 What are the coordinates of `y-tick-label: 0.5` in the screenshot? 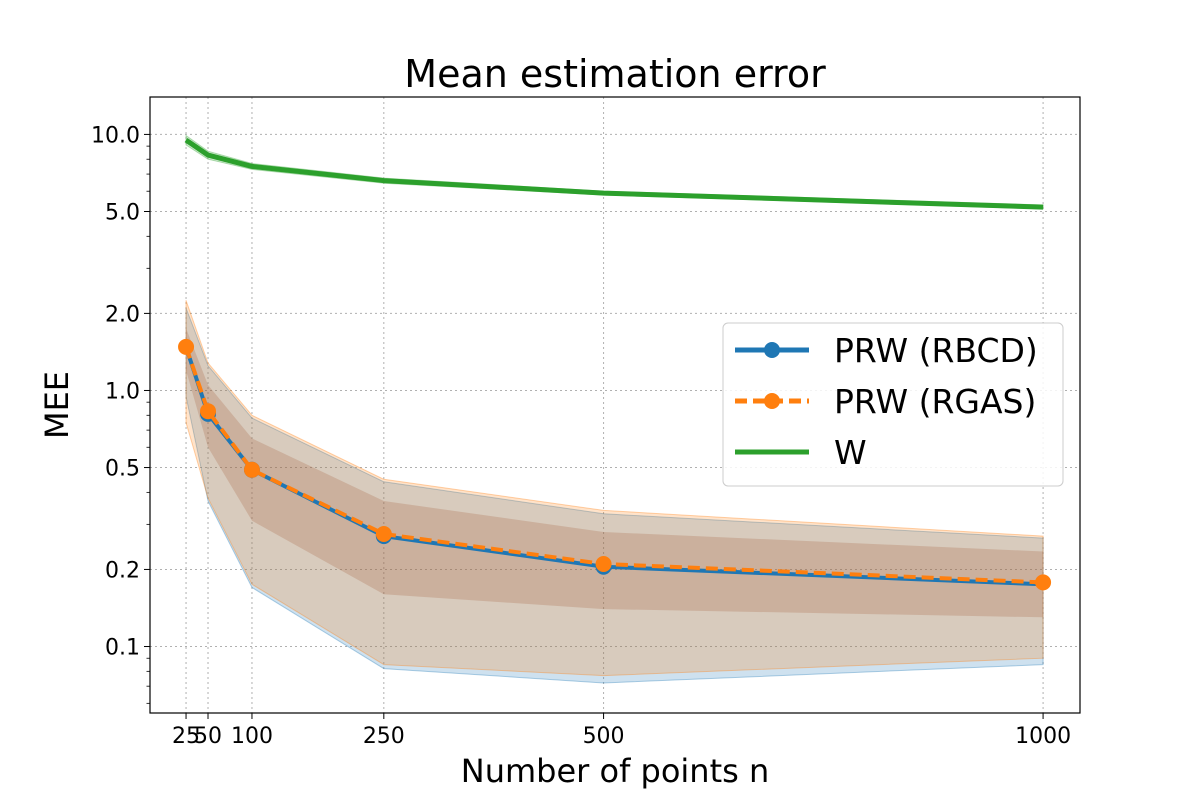 It's located at (122, 469).